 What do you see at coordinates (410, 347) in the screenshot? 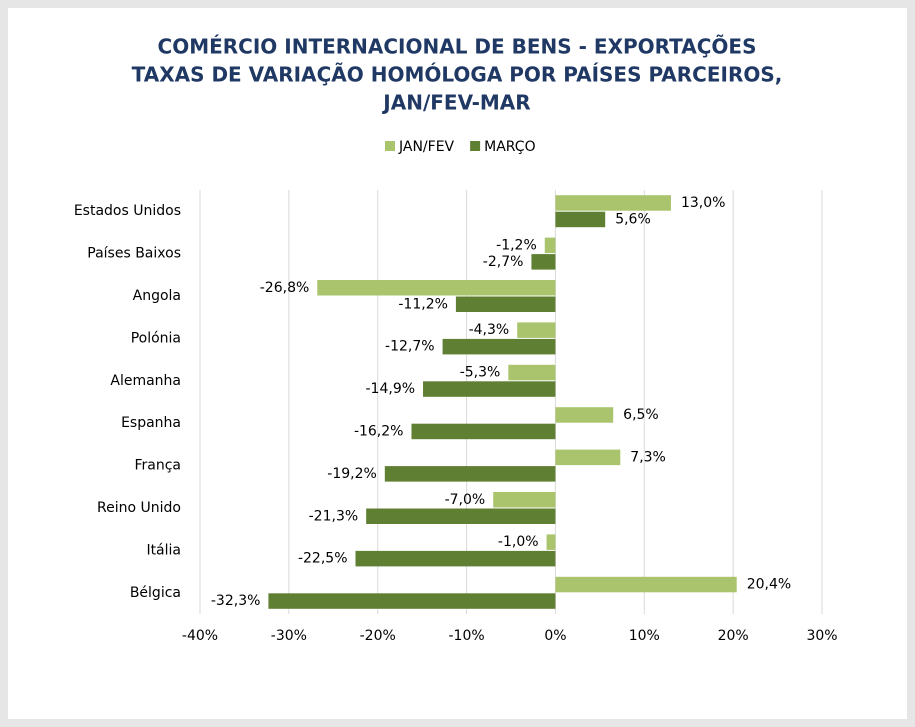
I see `data-label: -12,7%` at bounding box center [410, 347].